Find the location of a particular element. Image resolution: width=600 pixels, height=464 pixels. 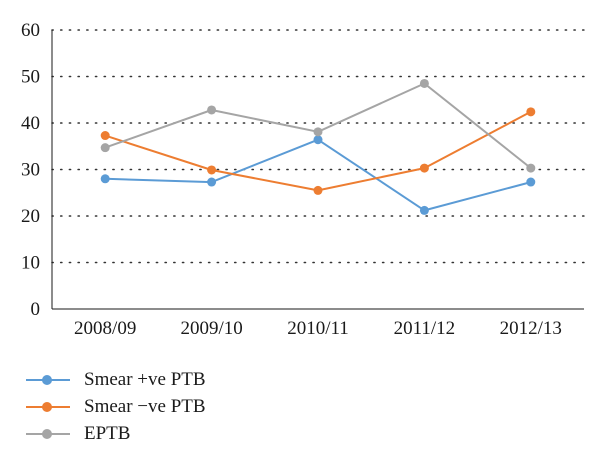

x-tick-label-4: 2012/13 is located at coordinates (531, 328).